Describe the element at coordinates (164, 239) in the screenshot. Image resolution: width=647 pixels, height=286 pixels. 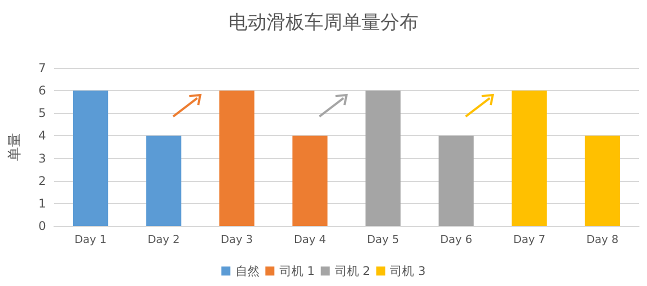
I see `x-tick-label: Day 2` at that location.